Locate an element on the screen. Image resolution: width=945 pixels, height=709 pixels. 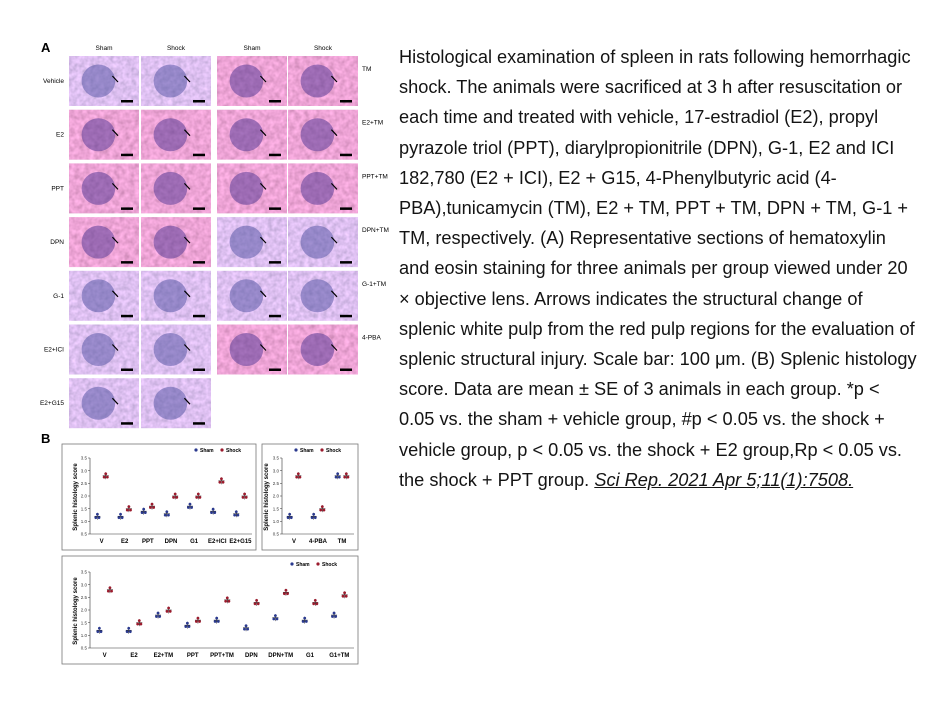
legend-label-shock: Shock is located at coordinates (333, 451).